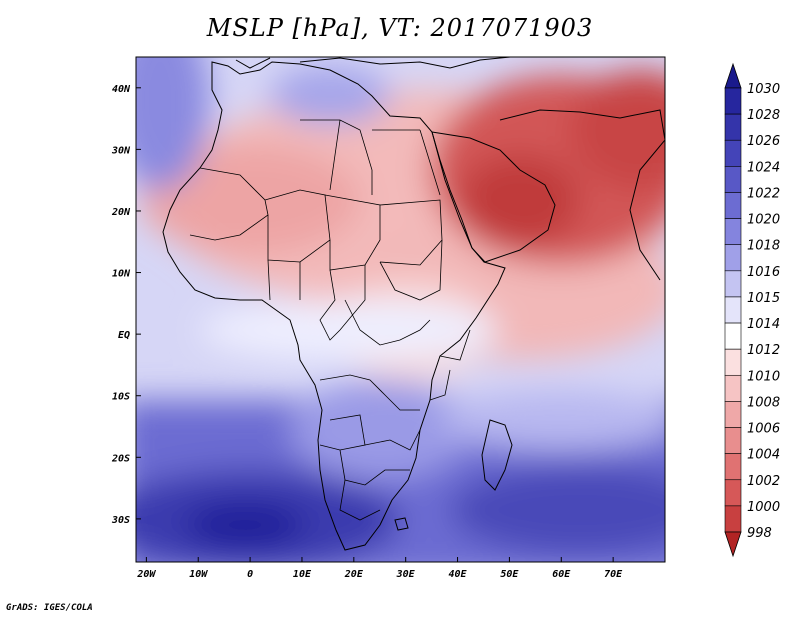 This screenshot has width=800, height=618. Describe the element at coordinates (354, 574) in the screenshot. I see `lon-tick-label: 20E` at that location.